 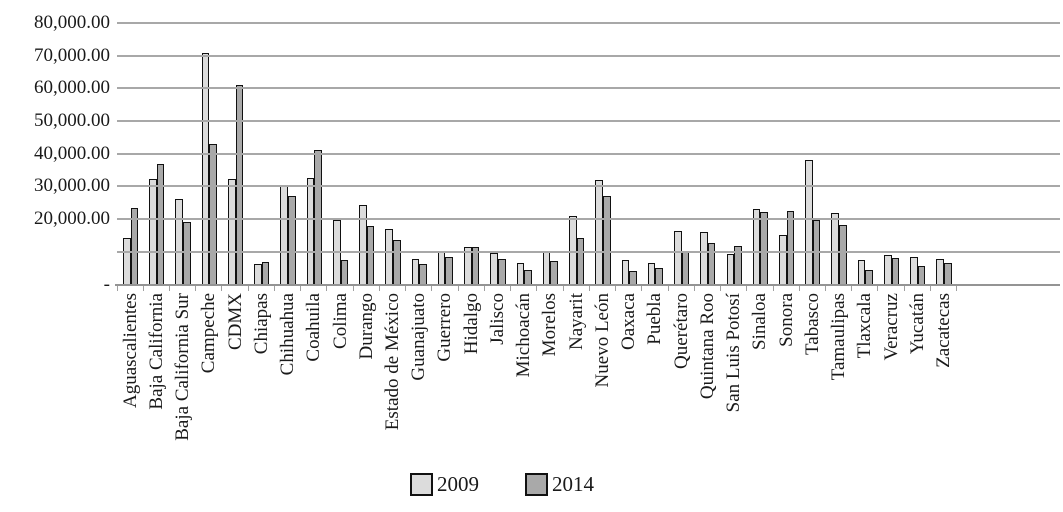 What do you see at coordinates (839, 337) in the screenshot?
I see `x-axis-tick-label: Tamaulipas` at bounding box center [839, 337].